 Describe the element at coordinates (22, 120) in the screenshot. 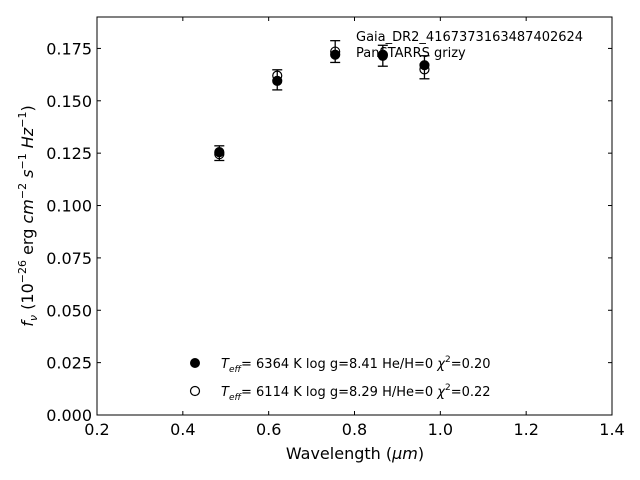

I see `y-axis-title-exp4: −1` at that location.